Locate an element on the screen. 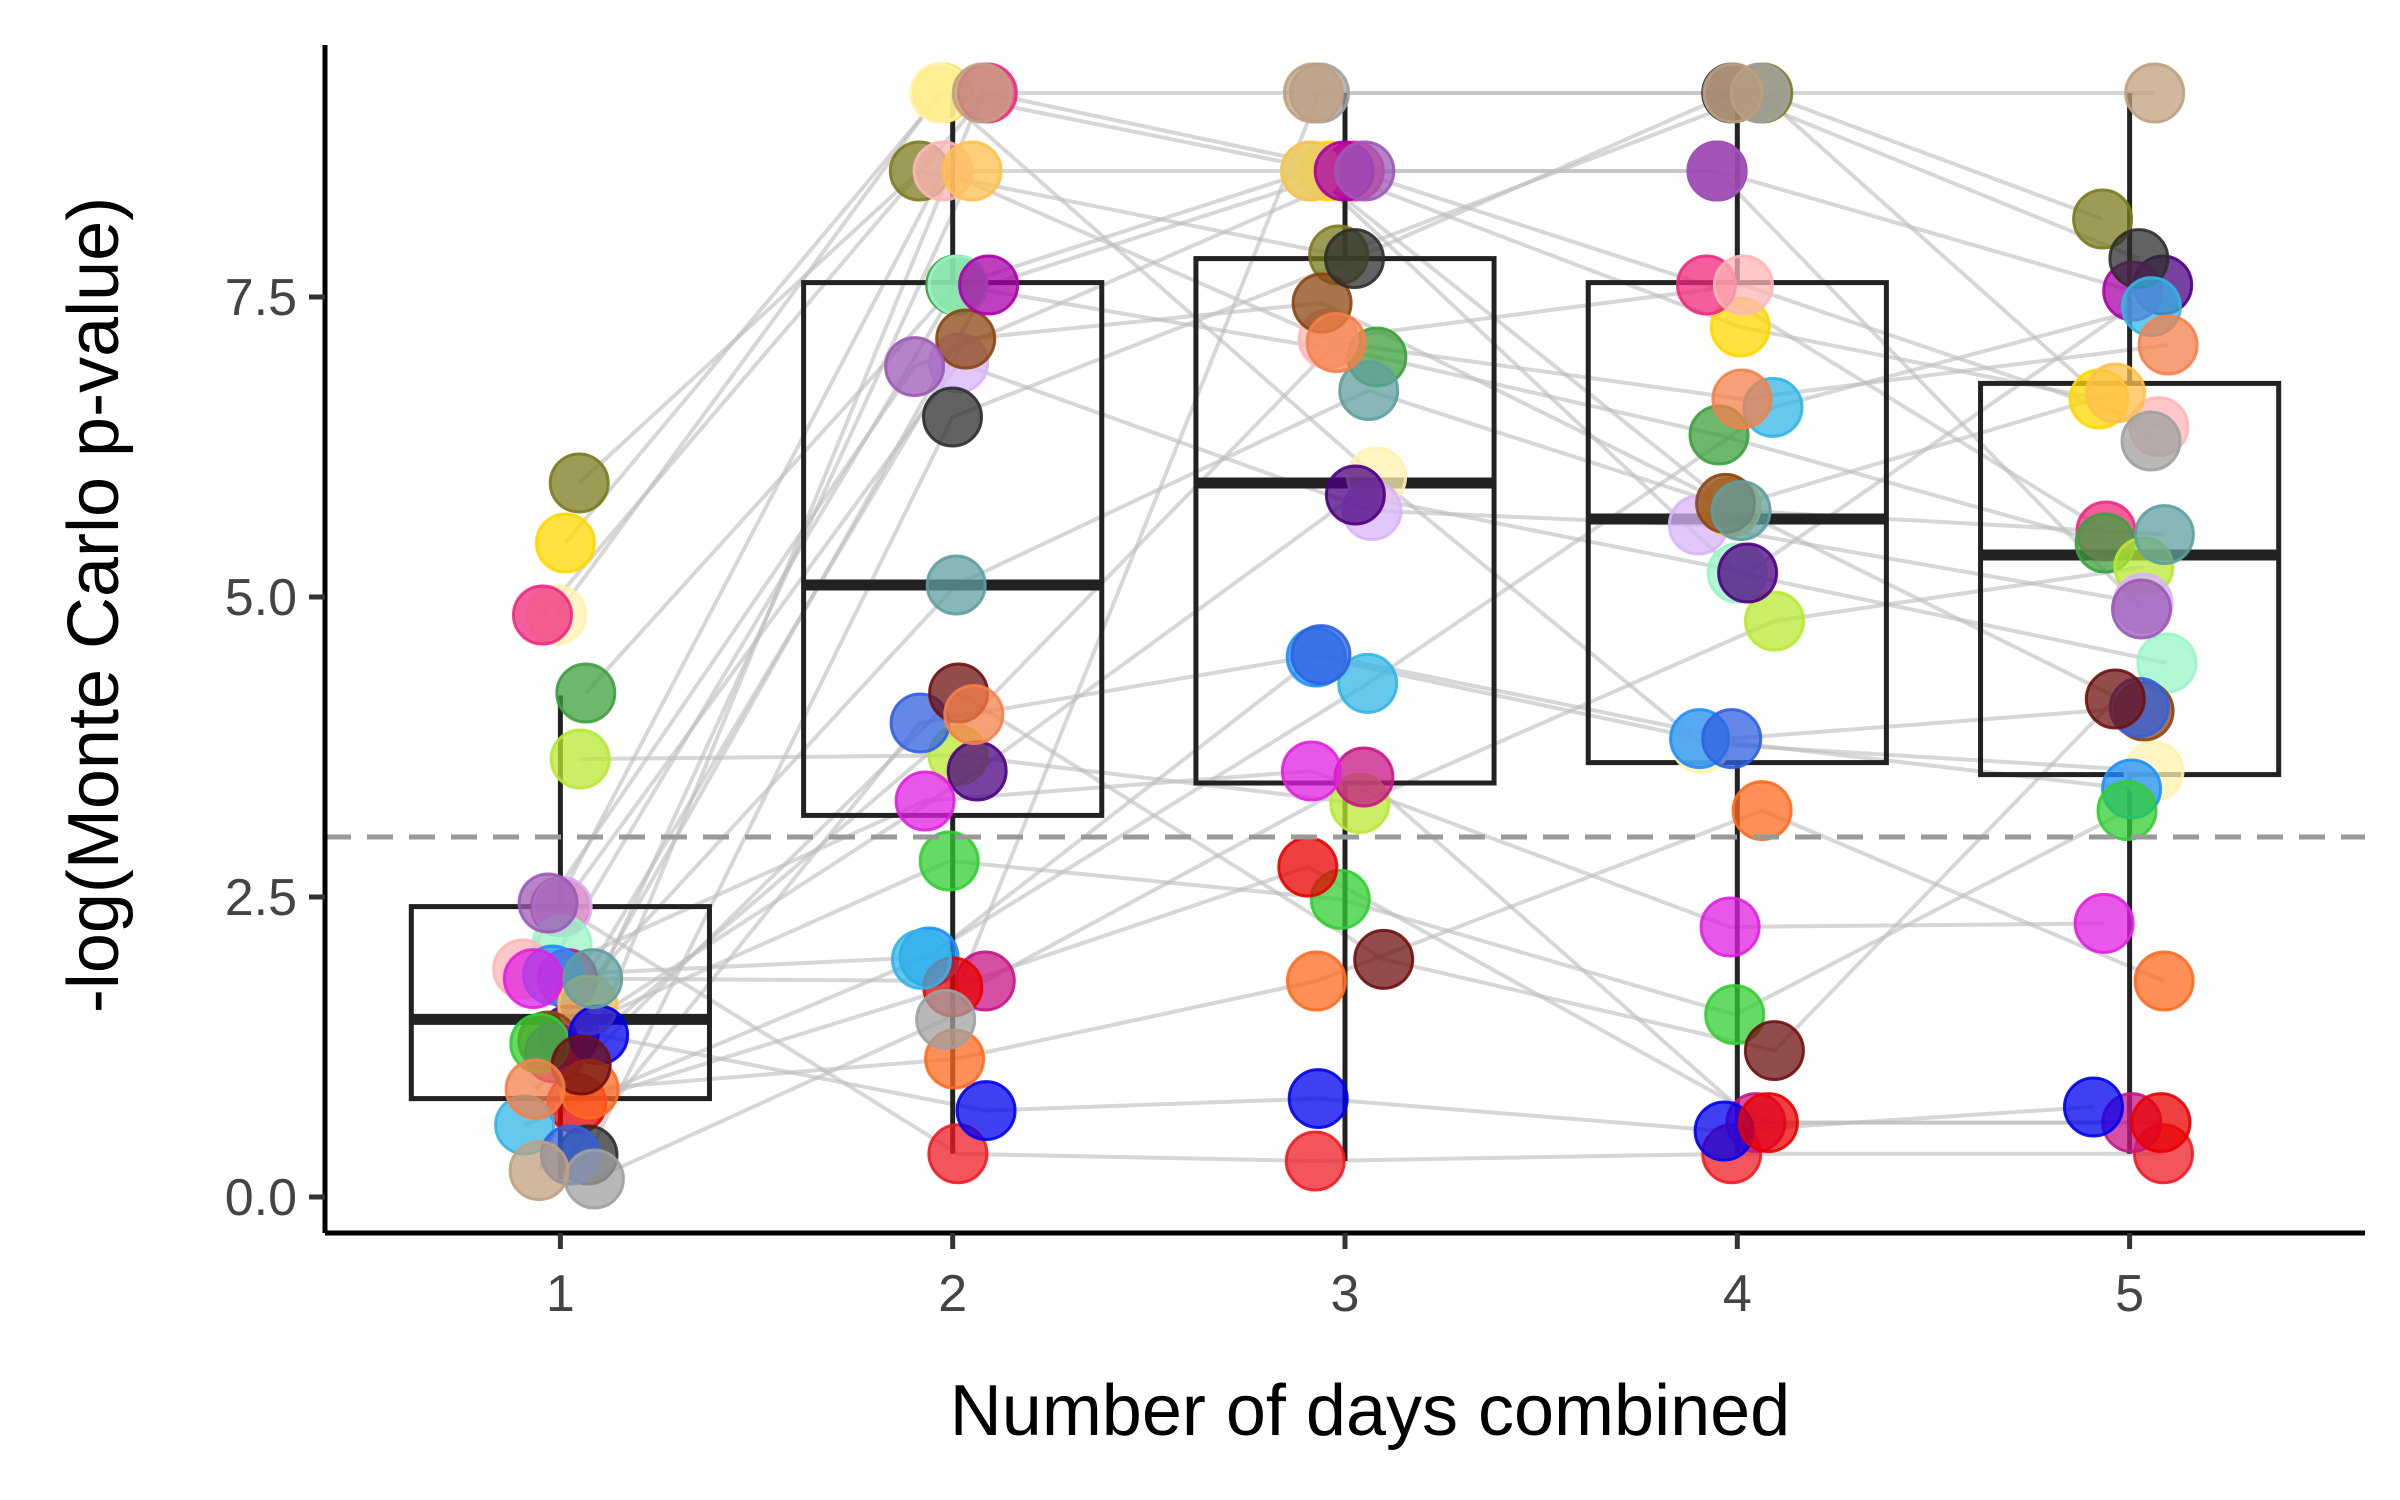 This screenshot has width=2400, height=1500. y-tick-label: 0.0 is located at coordinates (261, 1198).